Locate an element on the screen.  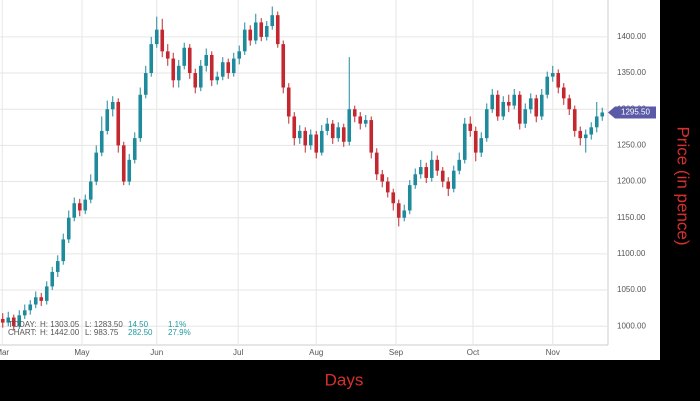
info-label: TODAY: is located at coordinates (22, 324).